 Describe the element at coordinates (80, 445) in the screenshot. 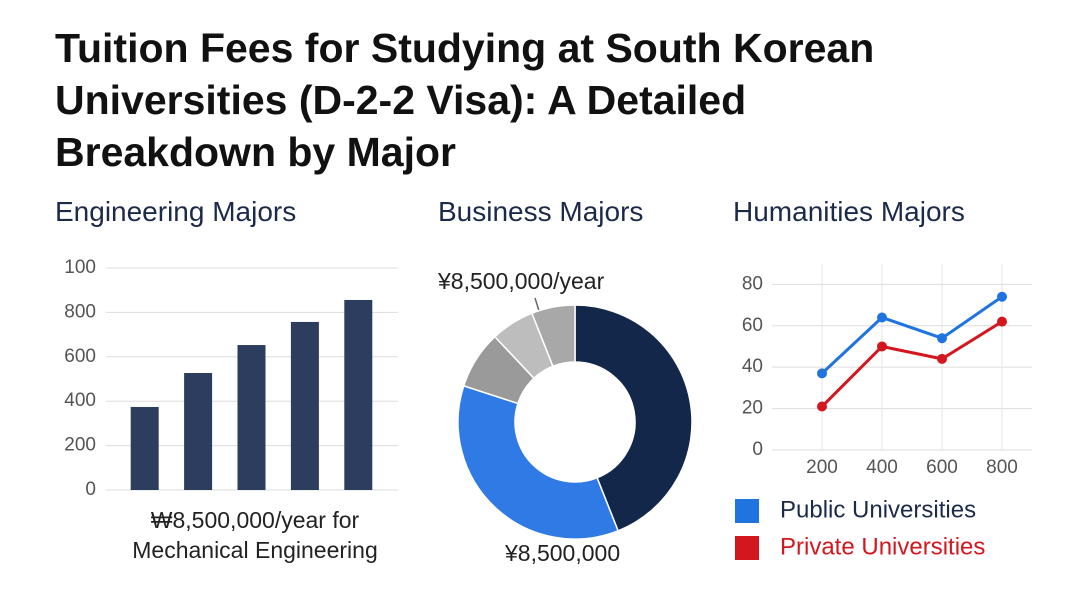

I see `y-tick-label: 200` at that location.